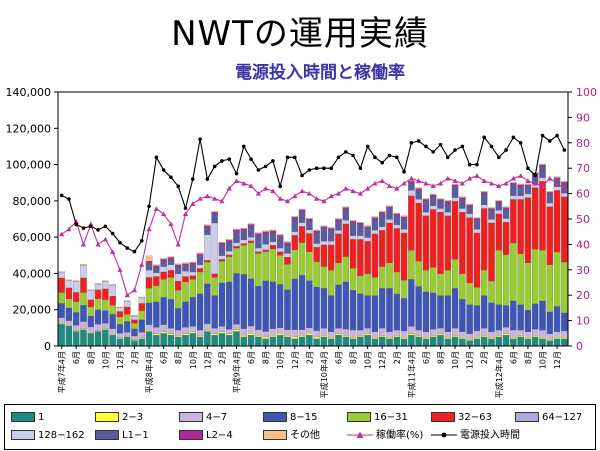 Image resolution: width=600 pixels, height=451 pixels. What do you see at coordinates (47, 346) in the screenshot?
I see `y-tick-label: 0` at bounding box center [47, 346].